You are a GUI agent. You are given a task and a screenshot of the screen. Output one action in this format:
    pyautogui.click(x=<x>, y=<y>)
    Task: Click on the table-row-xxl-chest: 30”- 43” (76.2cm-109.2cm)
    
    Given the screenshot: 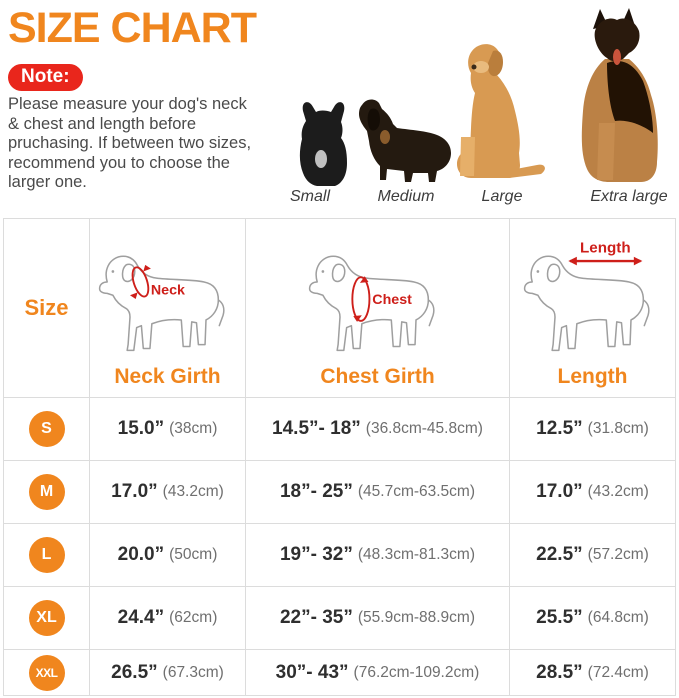 What is the action you would take?
    pyautogui.click(x=377, y=672)
    